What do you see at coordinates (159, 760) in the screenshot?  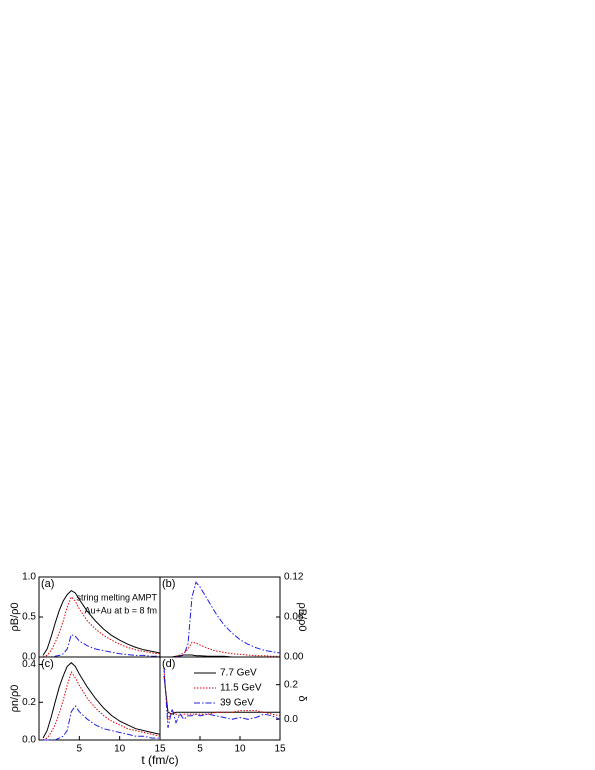 I see `x-axis-label: t (fm/c)` at bounding box center [159, 760].